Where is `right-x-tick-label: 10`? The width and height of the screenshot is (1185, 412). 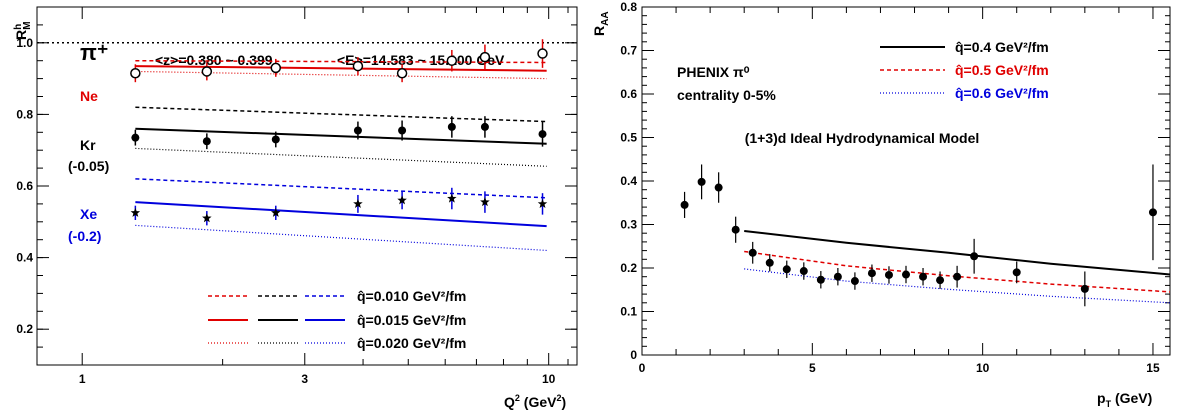
right-x-tick-label: 10 is located at coordinates (983, 368).